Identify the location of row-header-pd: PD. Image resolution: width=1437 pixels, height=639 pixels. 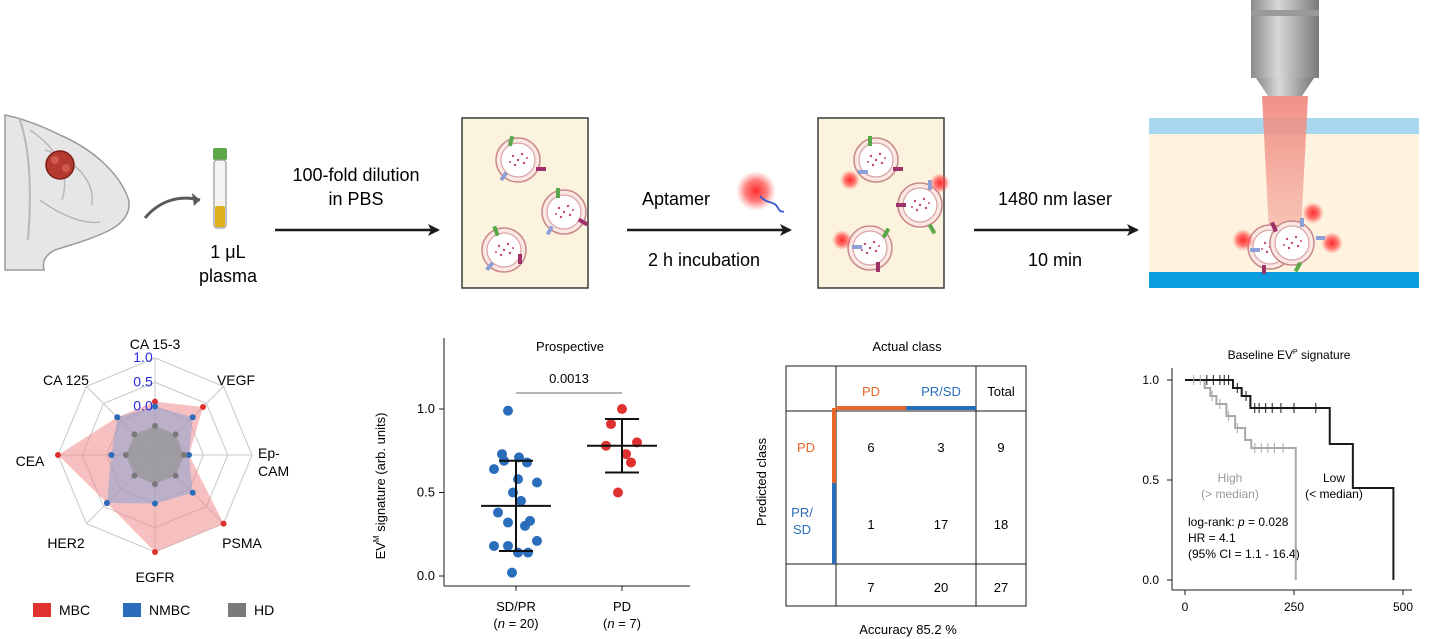
(806, 447).